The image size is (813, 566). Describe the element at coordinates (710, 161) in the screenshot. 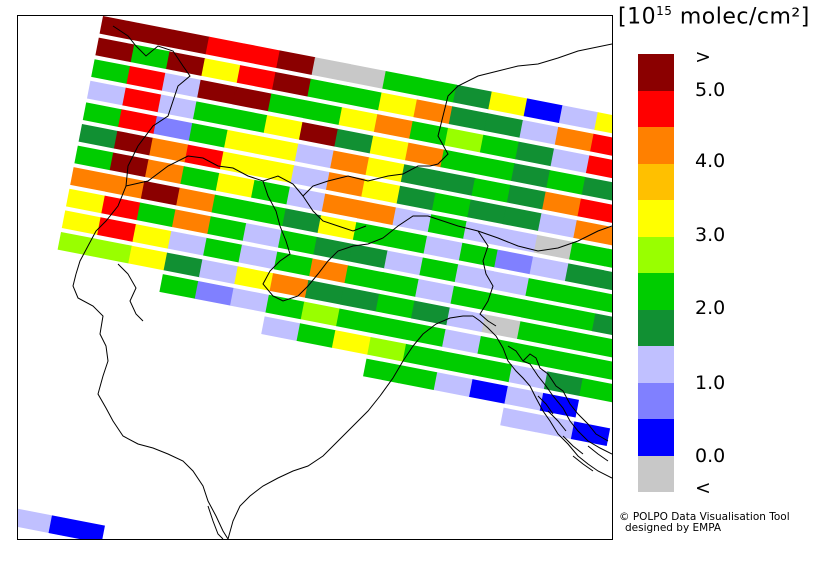

I see `legend-label: 4.0` at that location.